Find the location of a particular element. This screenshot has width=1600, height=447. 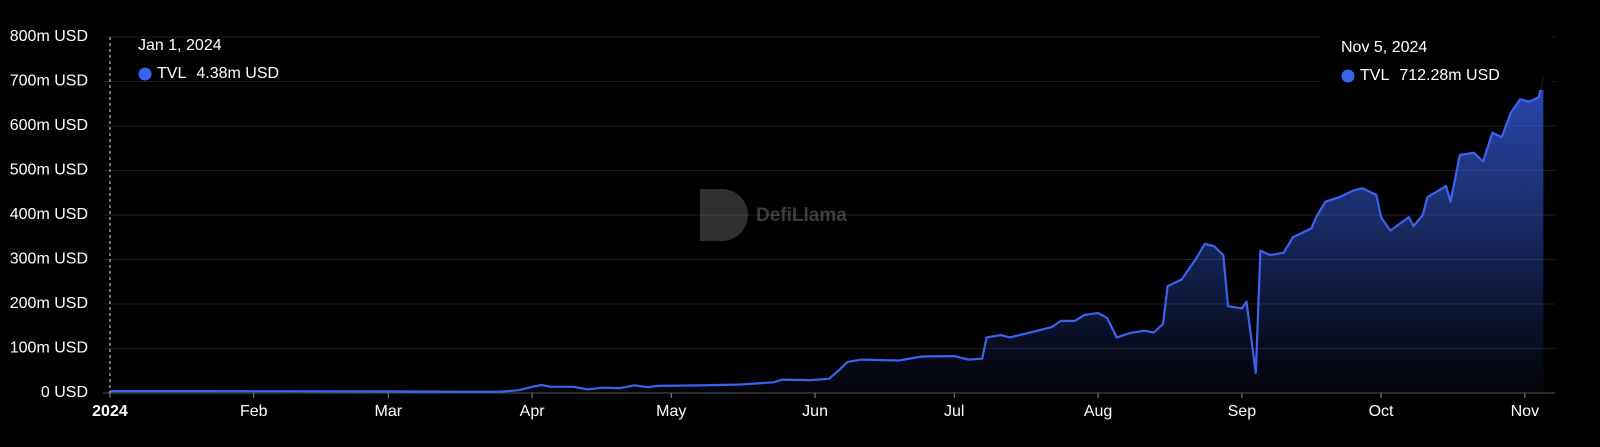

y-tick-label: 700m USD is located at coordinates (49, 81).